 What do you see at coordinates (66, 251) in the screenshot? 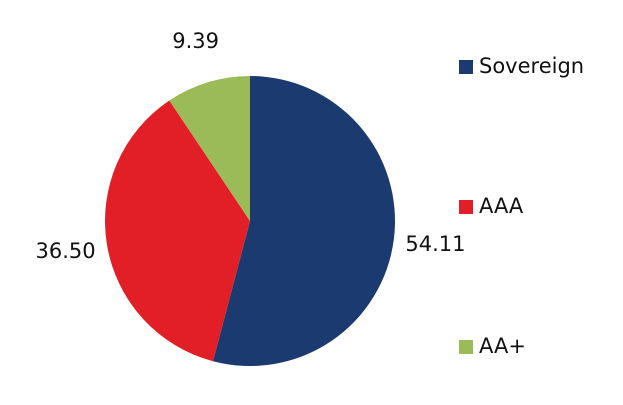
I see `data-label: 36.50` at bounding box center [66, 251].